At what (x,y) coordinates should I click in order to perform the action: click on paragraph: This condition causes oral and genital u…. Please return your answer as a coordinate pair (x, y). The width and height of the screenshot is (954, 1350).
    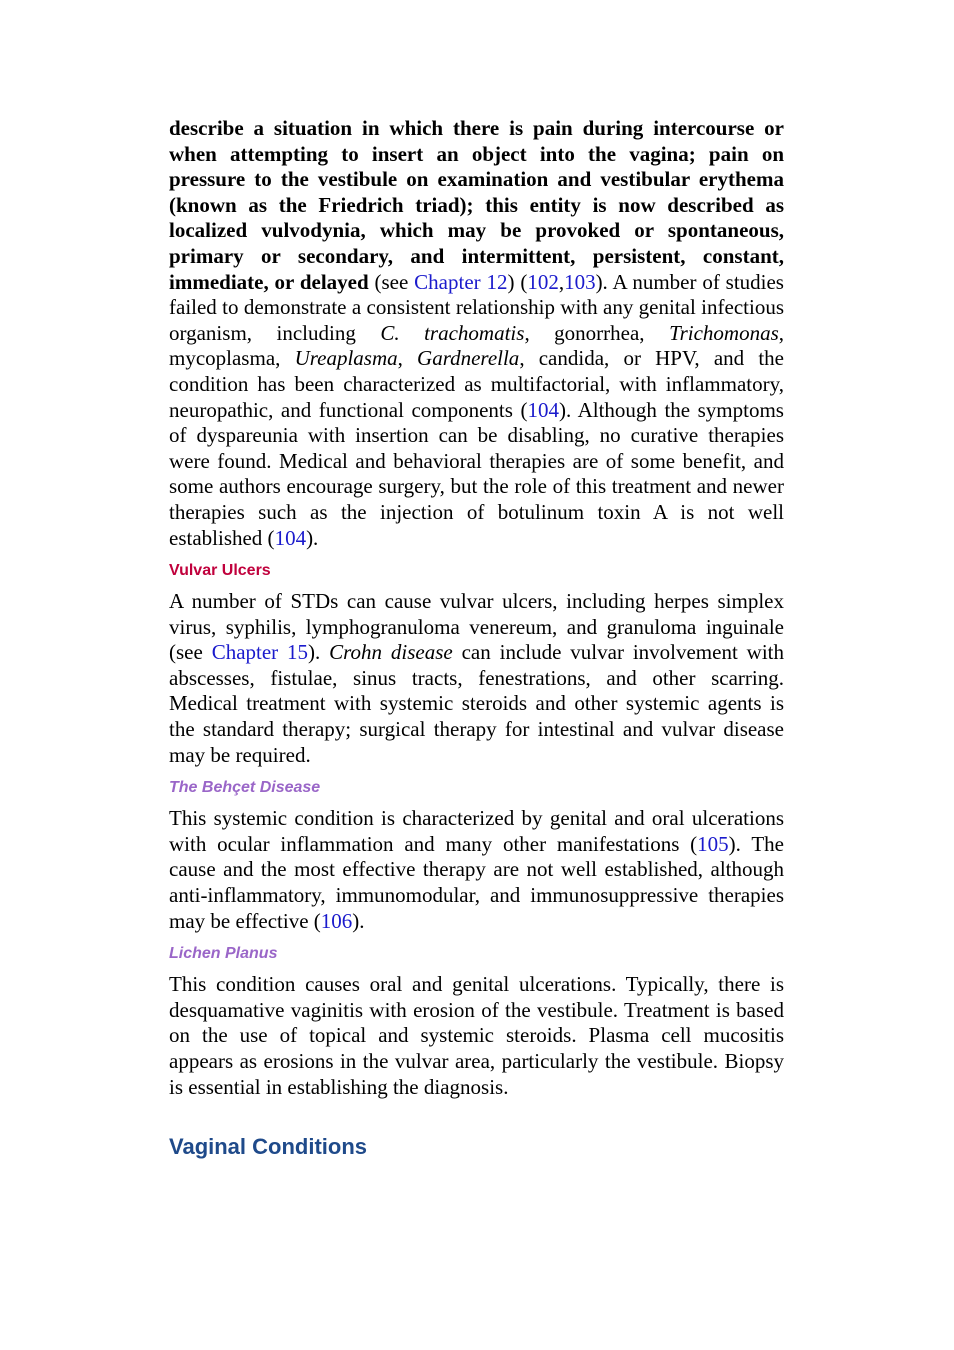
    Looking at the image, I should click on (476, 1036).